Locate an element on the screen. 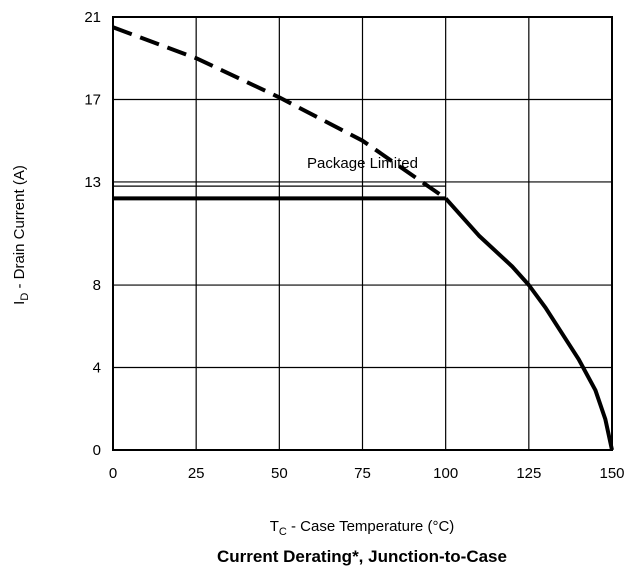  y-axis-label-sub: D is located at coordinates (25, 297).